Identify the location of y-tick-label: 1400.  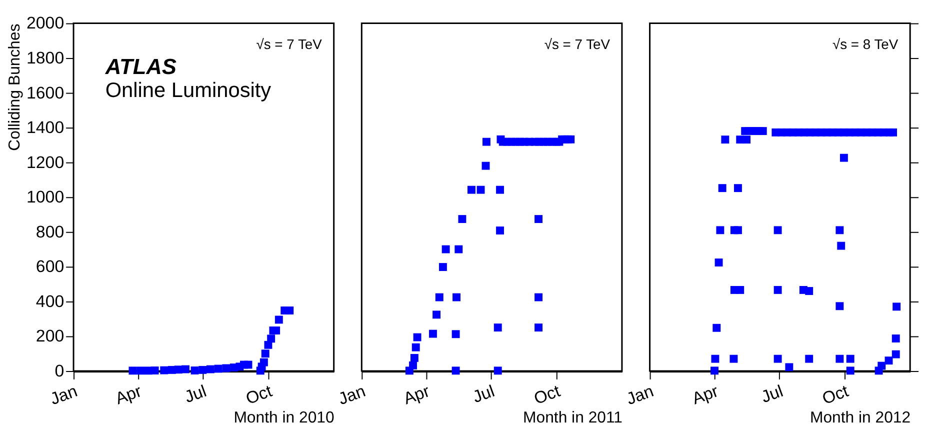
(45, 128).